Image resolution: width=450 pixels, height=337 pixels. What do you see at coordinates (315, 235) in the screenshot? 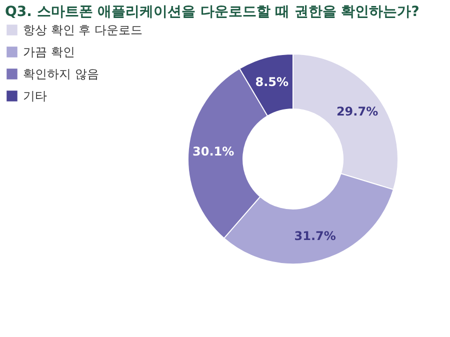
I see `data-label: 31.7%` at bounding box center [315, 235].